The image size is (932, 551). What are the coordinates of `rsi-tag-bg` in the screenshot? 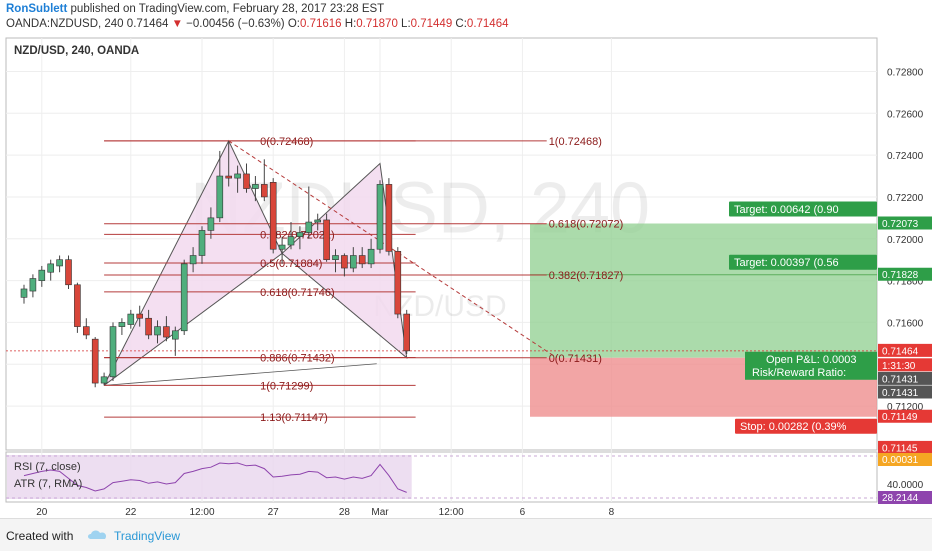 It's located at (905, 497).